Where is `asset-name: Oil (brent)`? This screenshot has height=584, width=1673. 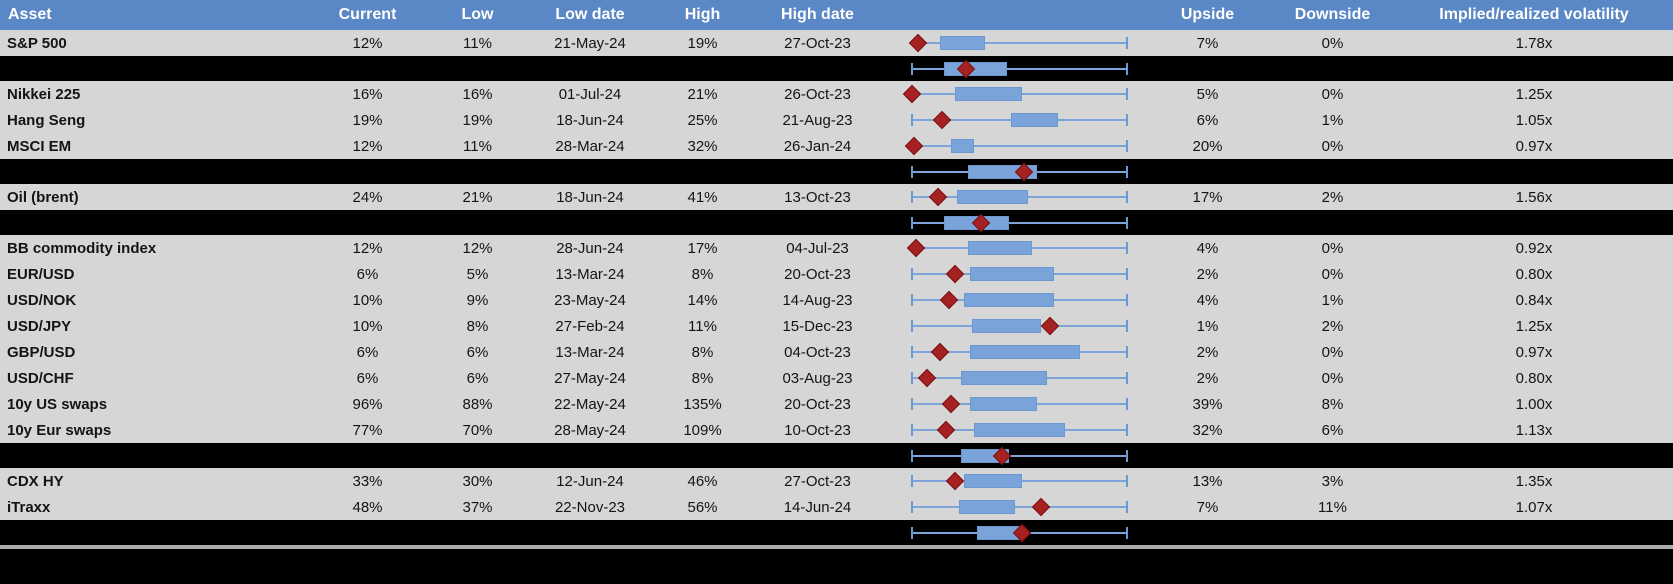
asset-name: Oil (brent) is located at coordinates (43, 197).